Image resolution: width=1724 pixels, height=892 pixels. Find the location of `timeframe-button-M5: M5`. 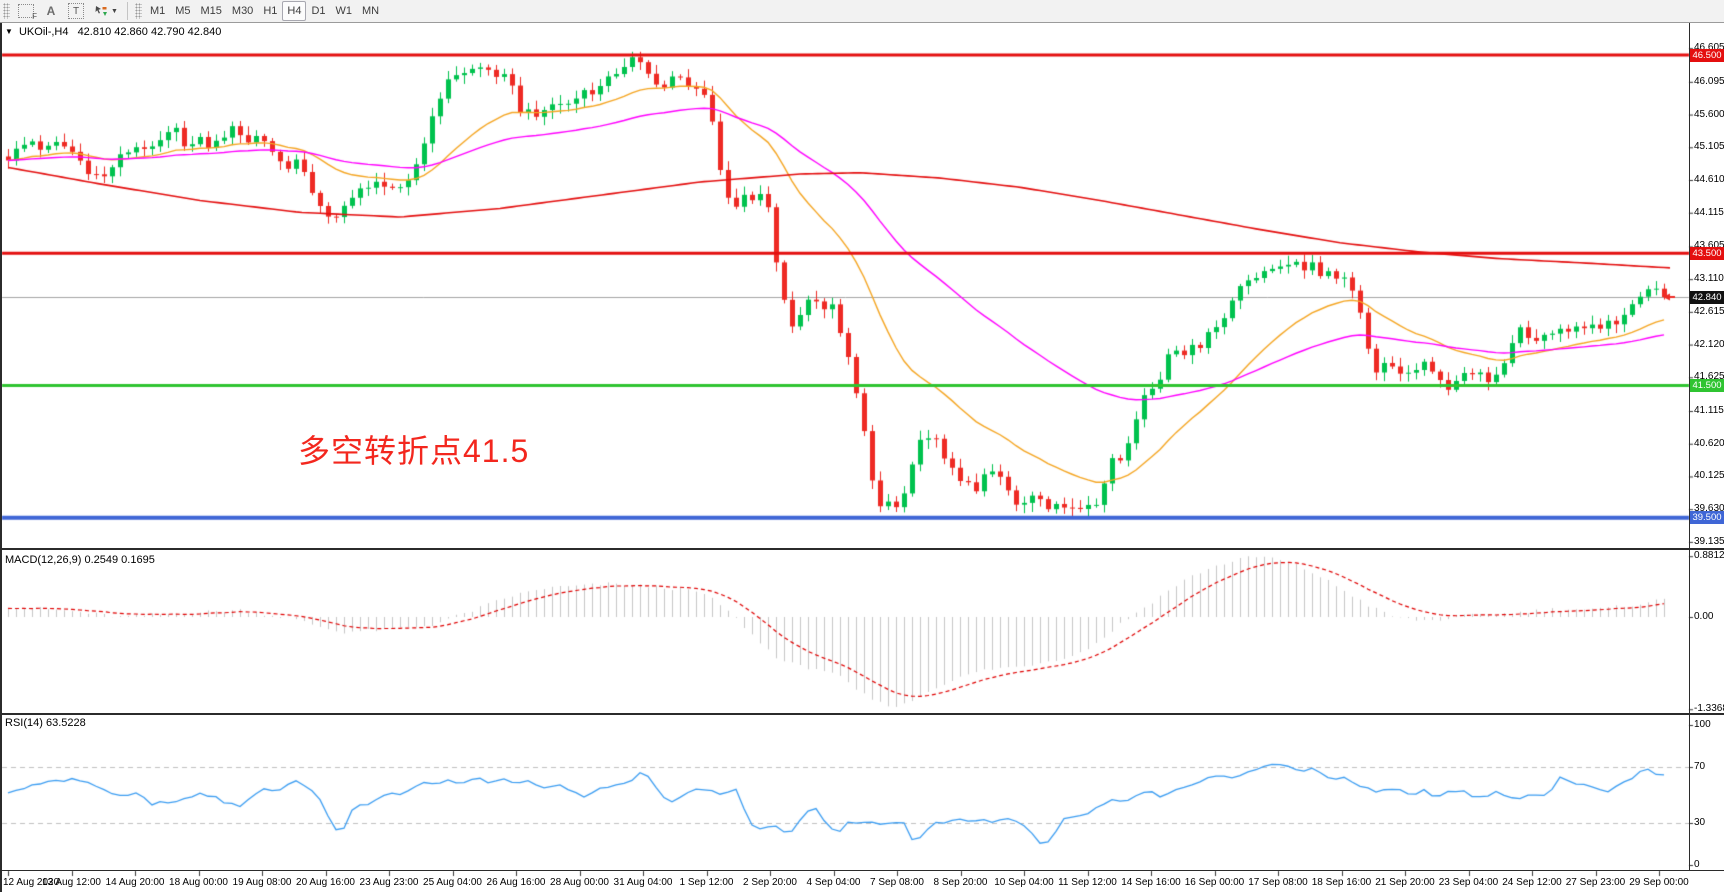

timeframe-button-M5: M5 is located at coordinates (182, 11).